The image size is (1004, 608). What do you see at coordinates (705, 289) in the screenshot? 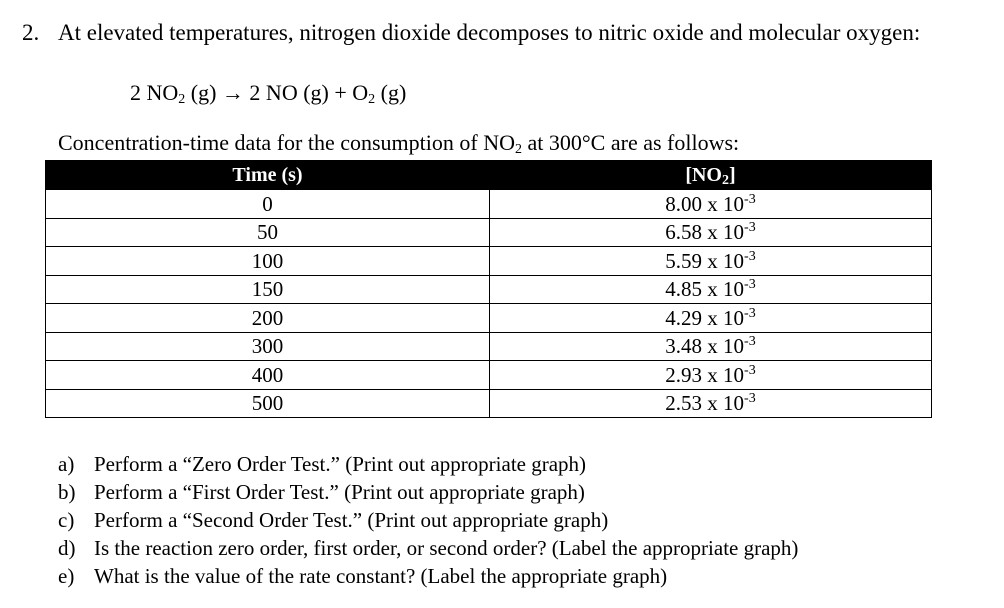
I see `conc-mantissa: 4.85 x 10` at bounding box center [705, 289].